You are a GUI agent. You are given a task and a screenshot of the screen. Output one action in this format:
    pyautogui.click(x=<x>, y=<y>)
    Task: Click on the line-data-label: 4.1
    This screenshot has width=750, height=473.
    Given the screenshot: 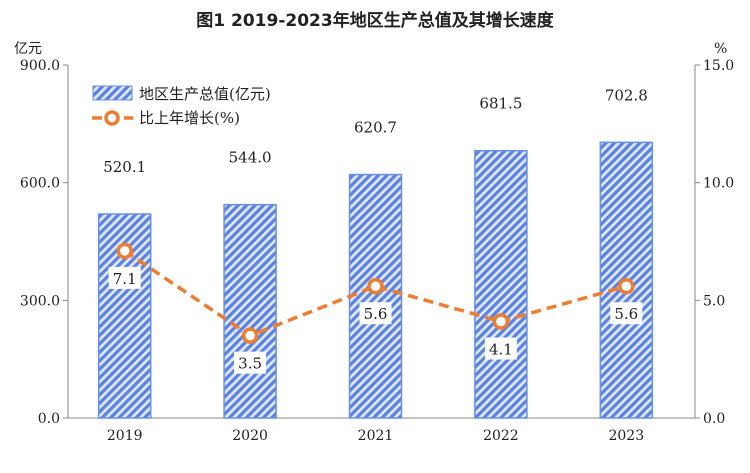 What is the action you would take?
    pyautogui.click(x=501, y=350)
    